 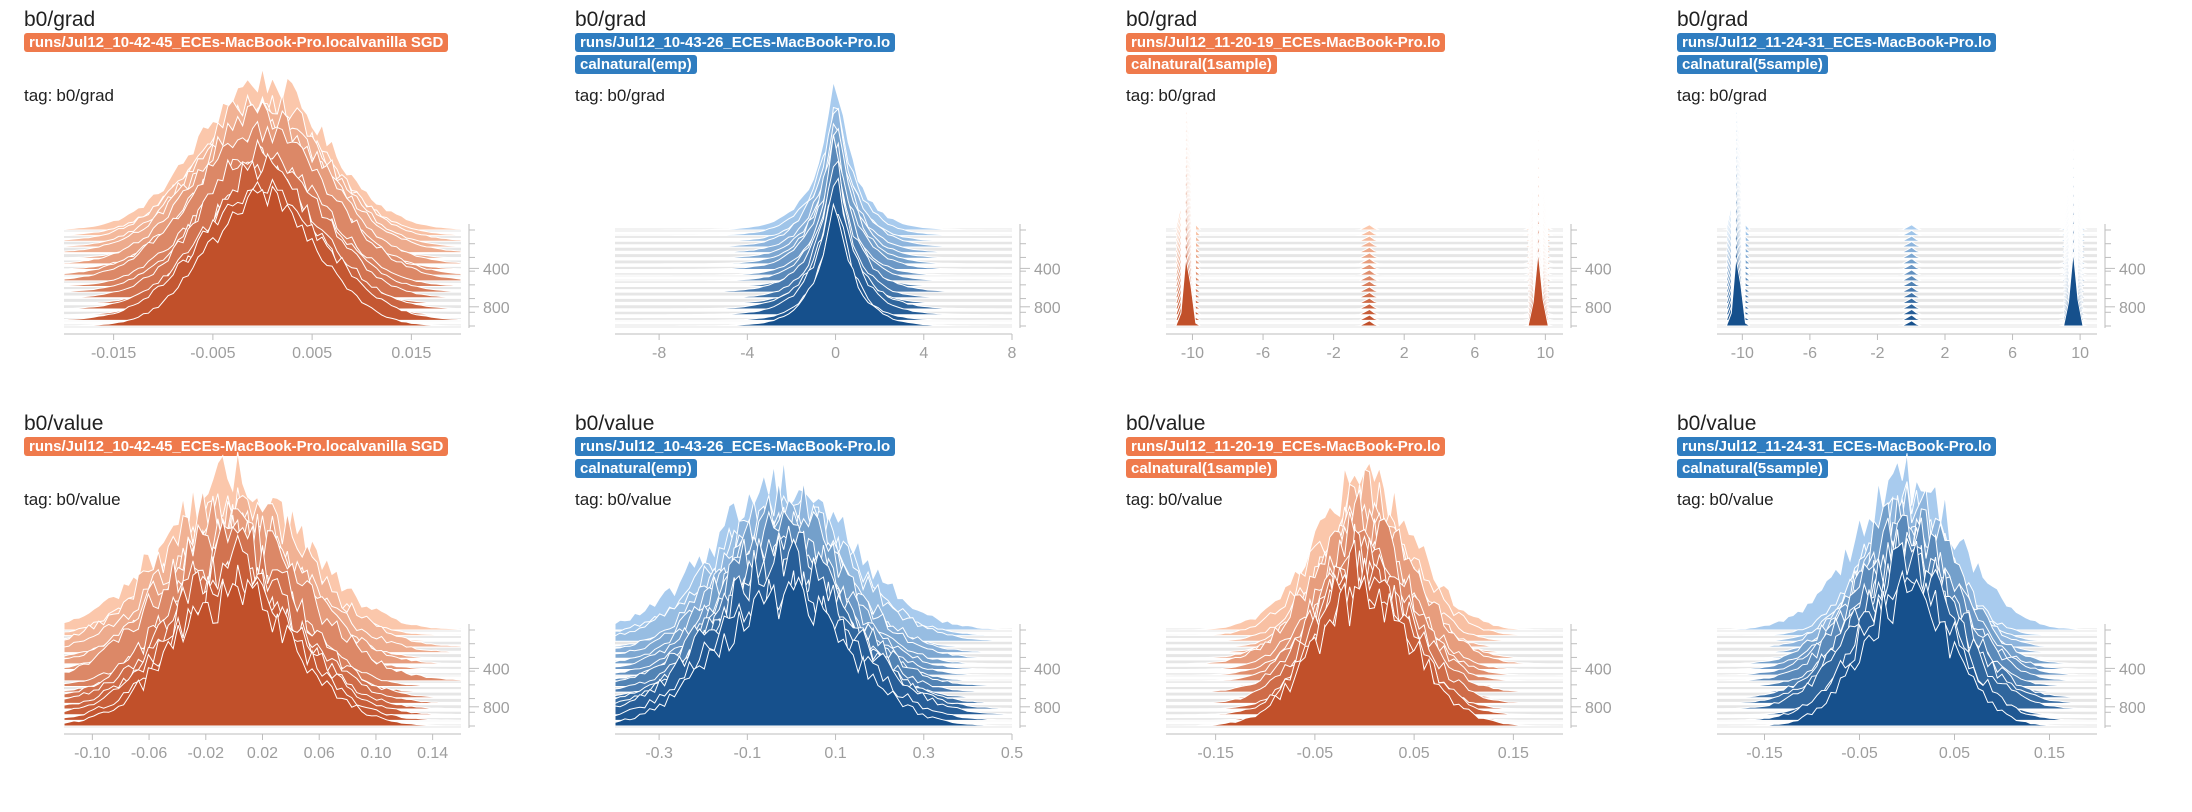 I want to click on card-title: b0/value, so click(x=615, y=423).